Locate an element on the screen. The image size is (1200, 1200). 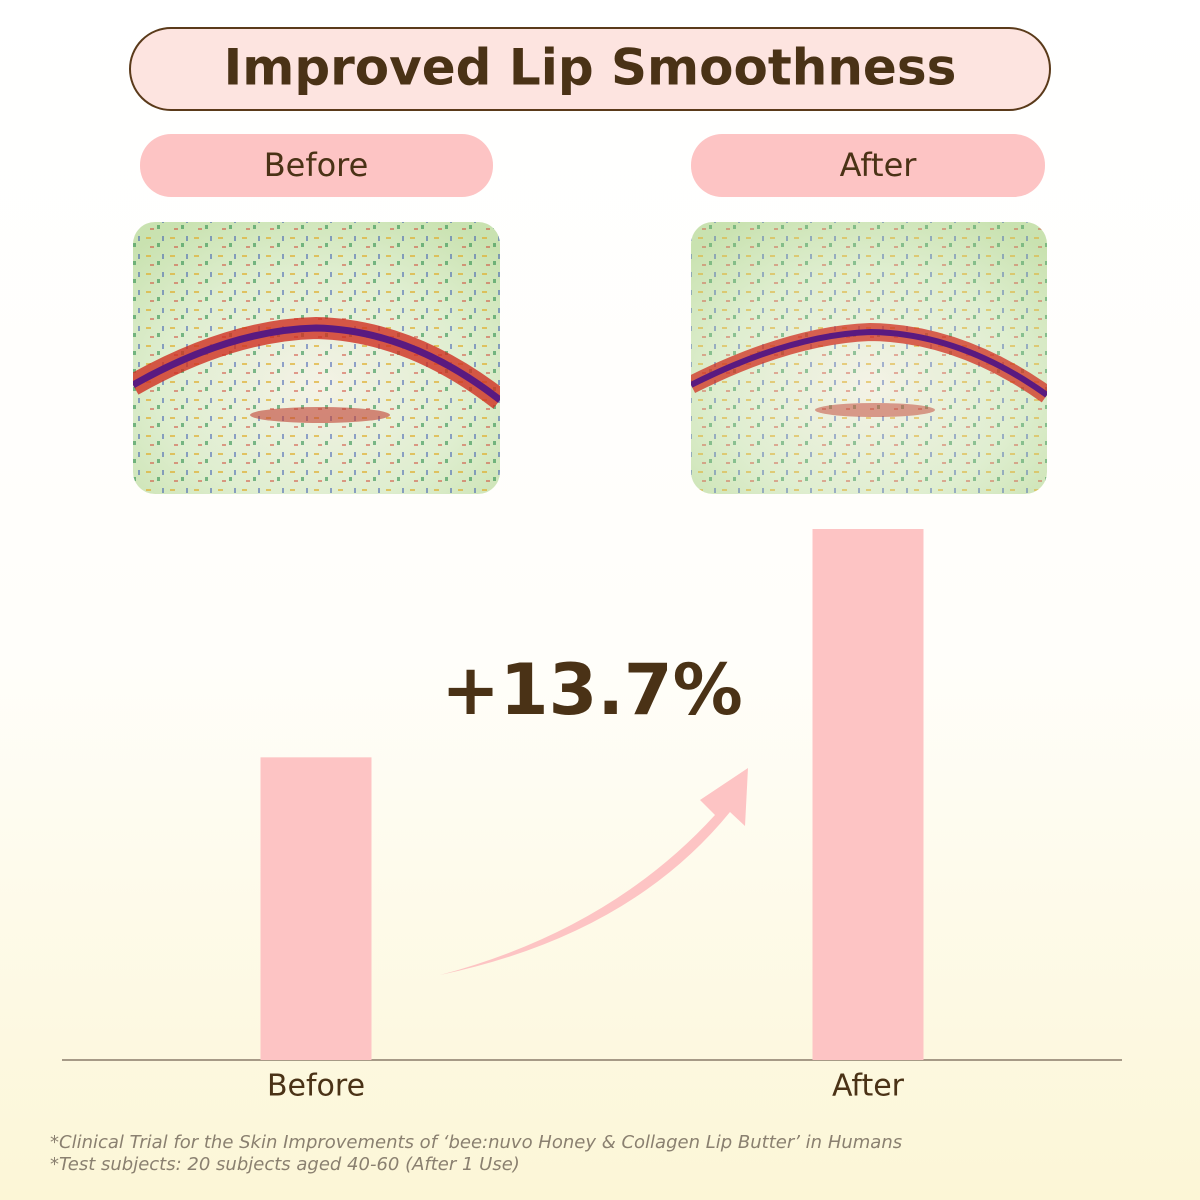
annotation: +13.7% is located at coordinates (592, 690).